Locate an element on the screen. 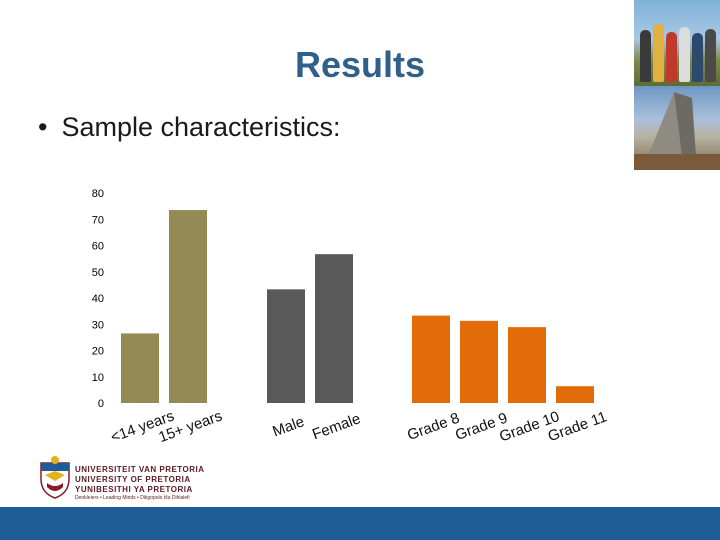  y-tick-label: 40 is located at coordinates (98, 299).